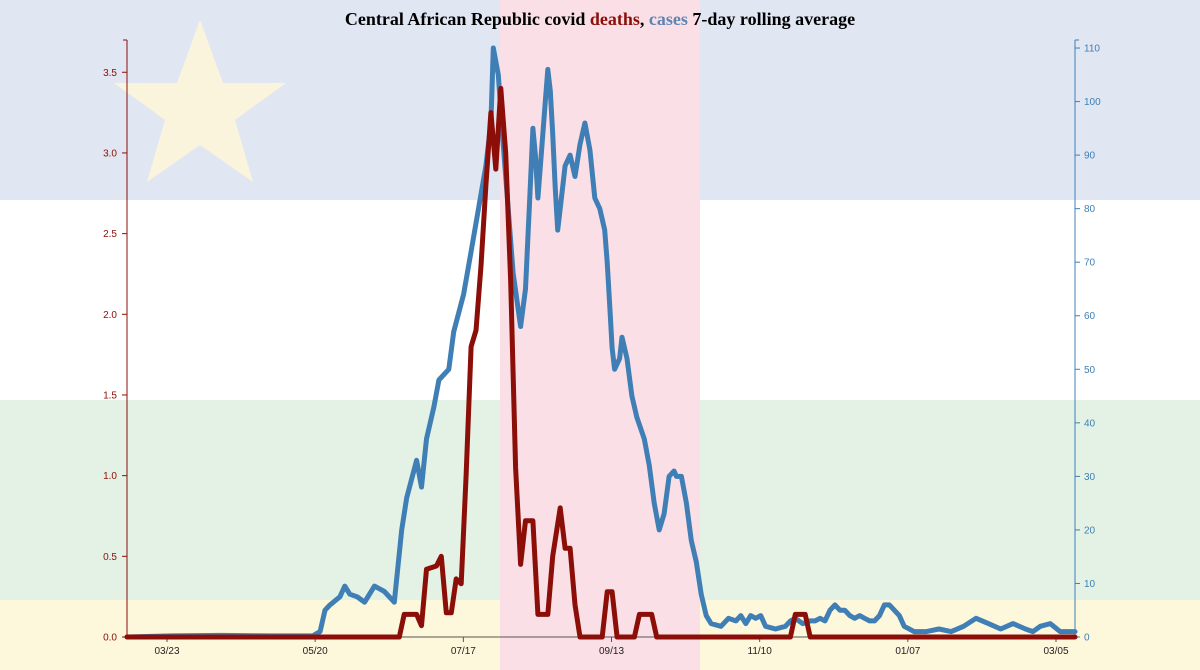 The image size is (1200, 670). What do you see at coordinates (200, 101) in the screenshot?
I see `star-icon` at bounding box center [200, 101].